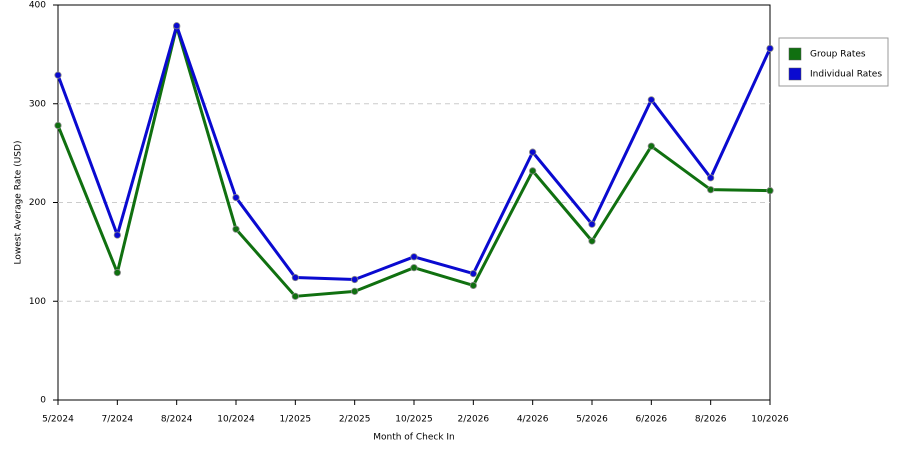  I want to click on y-tick-label: 300, so click(37, 104).